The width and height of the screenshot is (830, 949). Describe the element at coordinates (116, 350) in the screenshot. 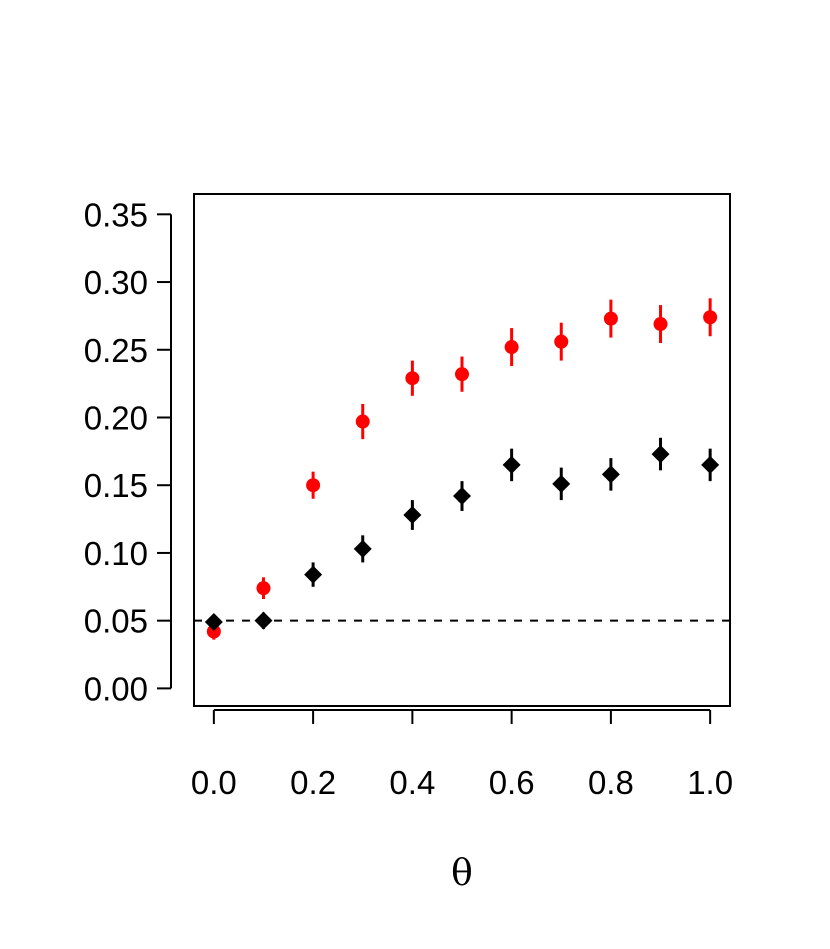

I see `y-tick-label: 0.25` at that location.